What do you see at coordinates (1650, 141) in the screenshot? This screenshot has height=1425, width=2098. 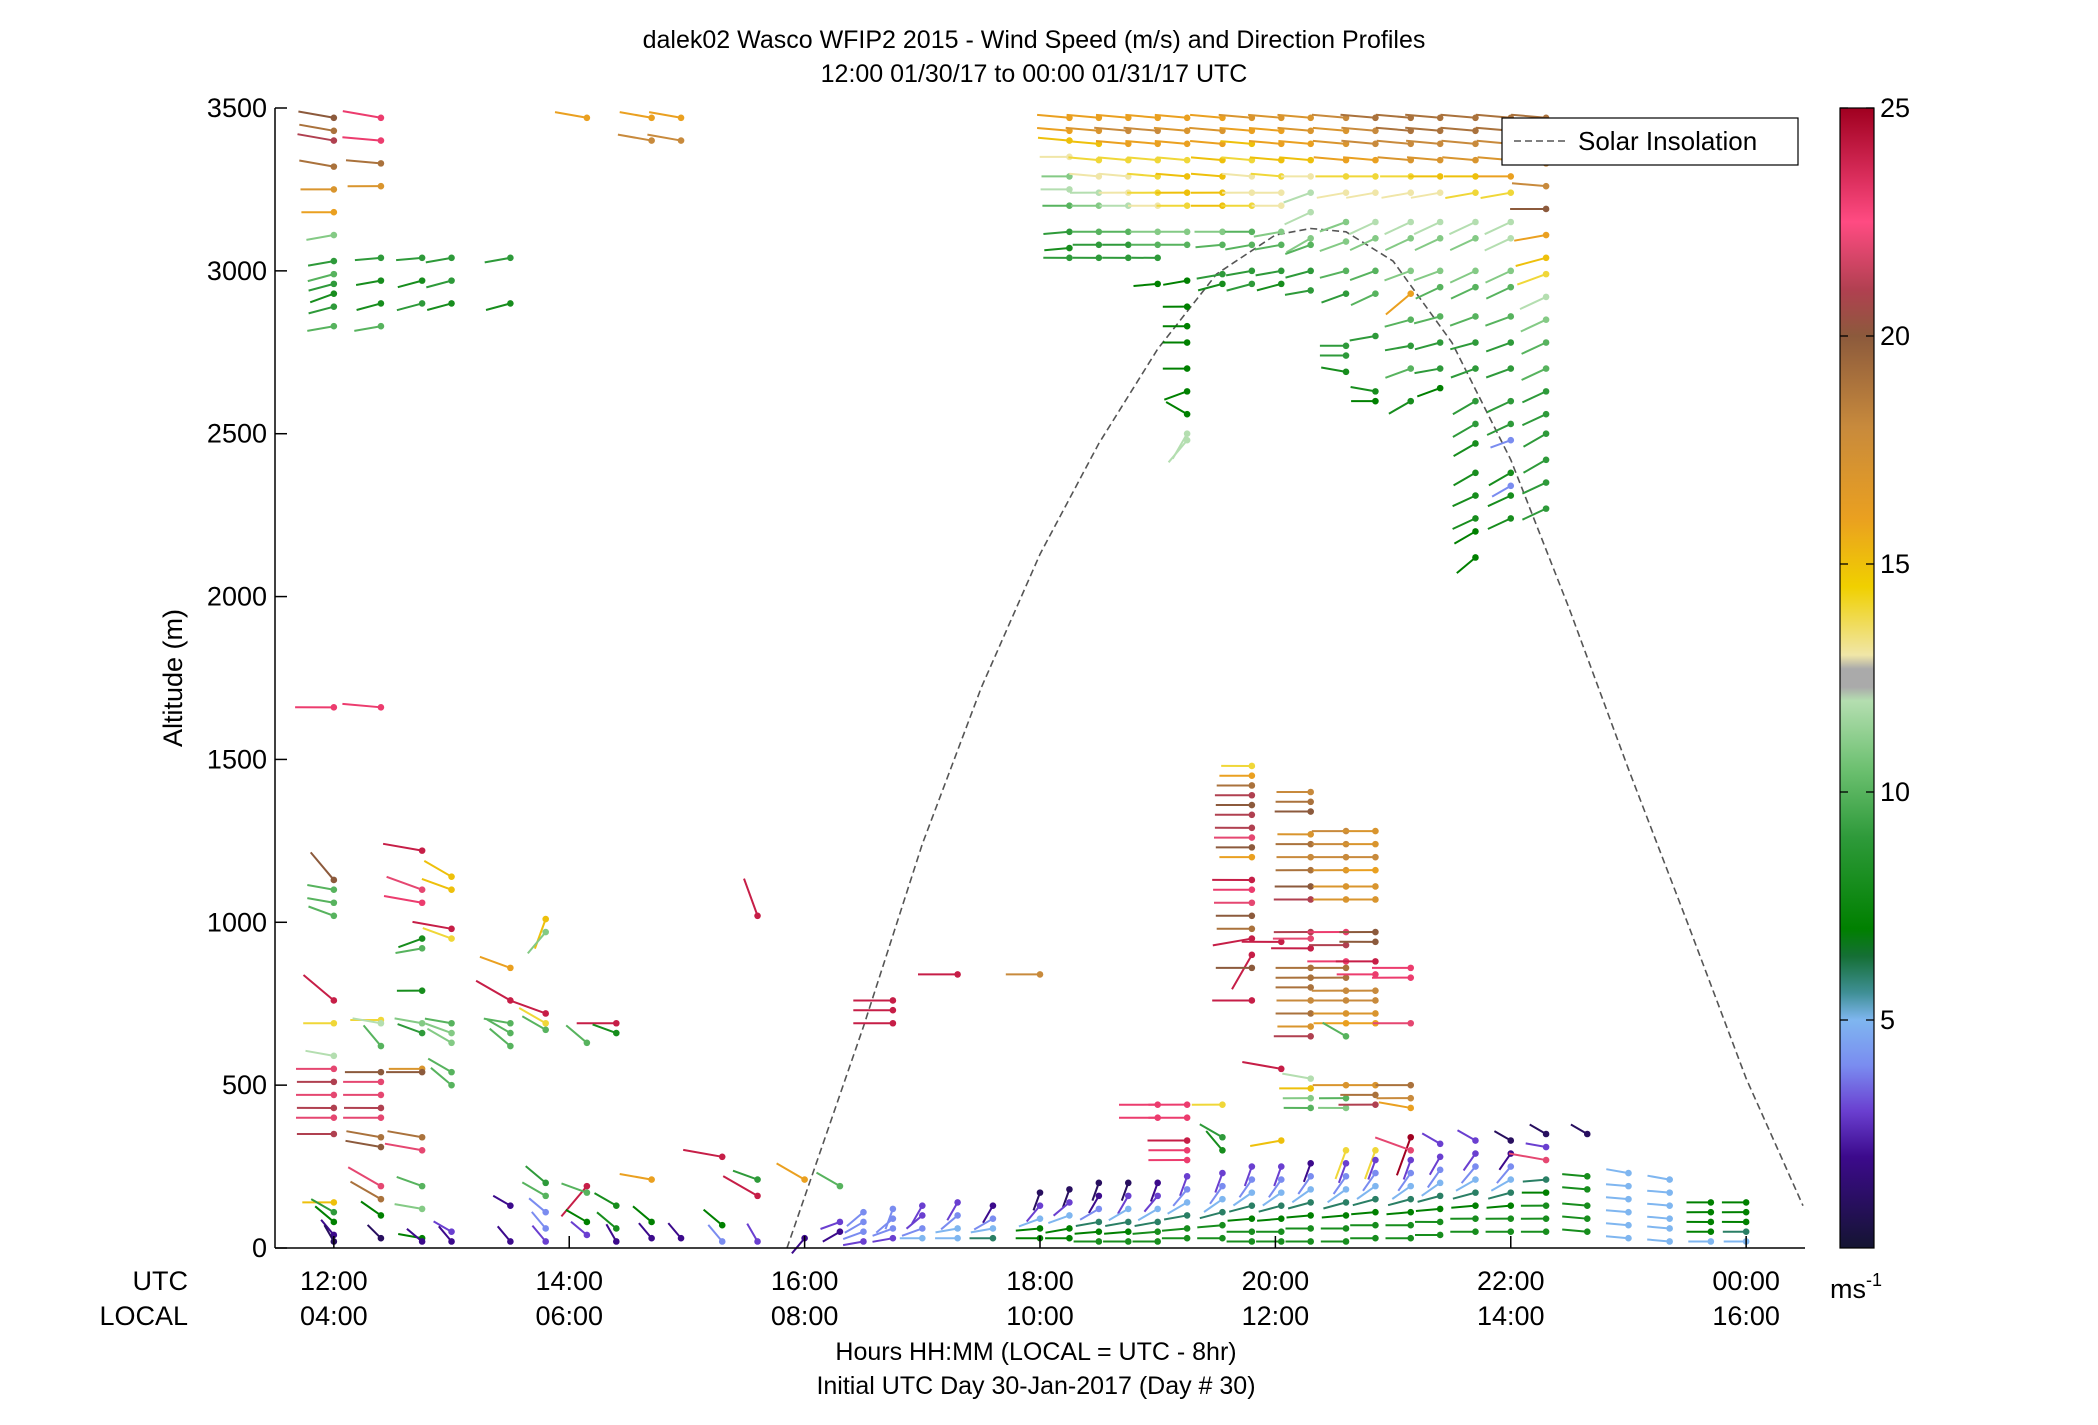 I see `legend: Solar Insolation` at bounding box center [1650, 141].